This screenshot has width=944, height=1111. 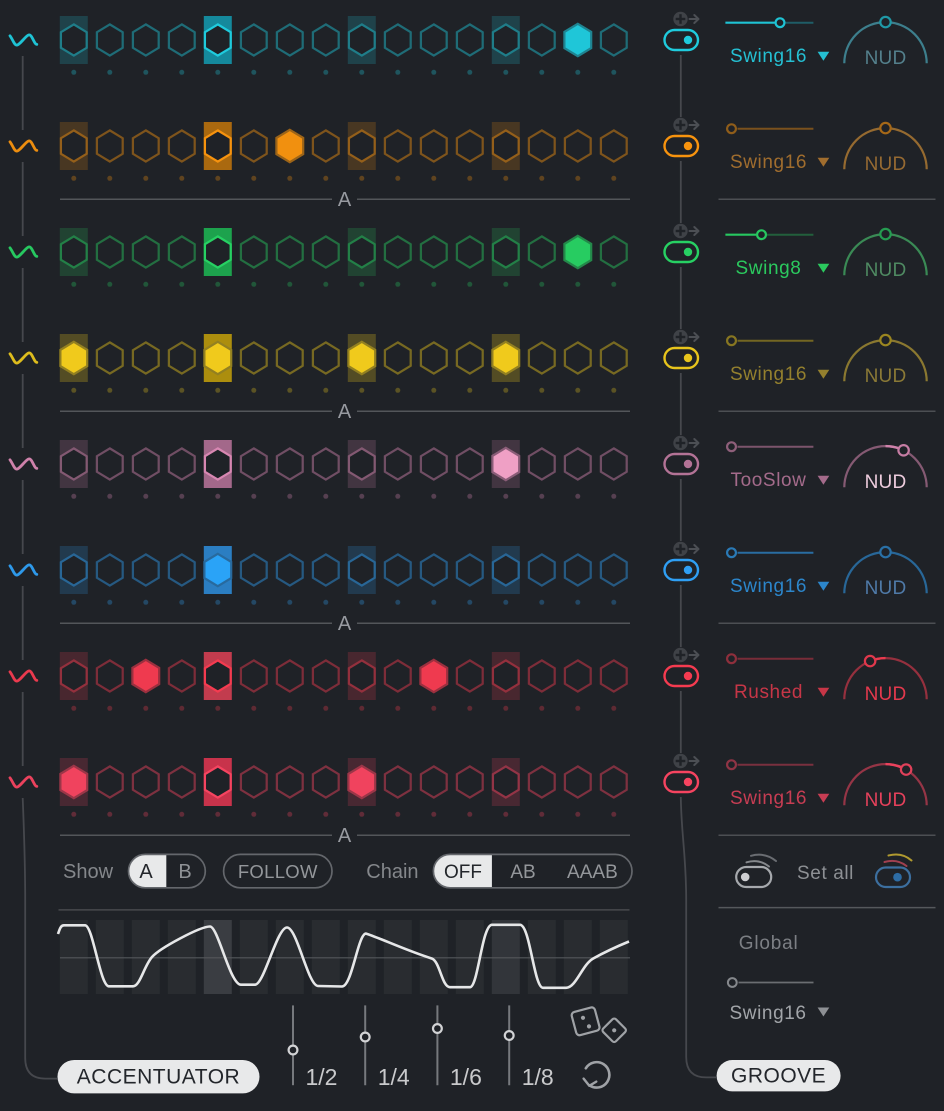 I want to click on svg-text: Global, so click(x=769, y=943).